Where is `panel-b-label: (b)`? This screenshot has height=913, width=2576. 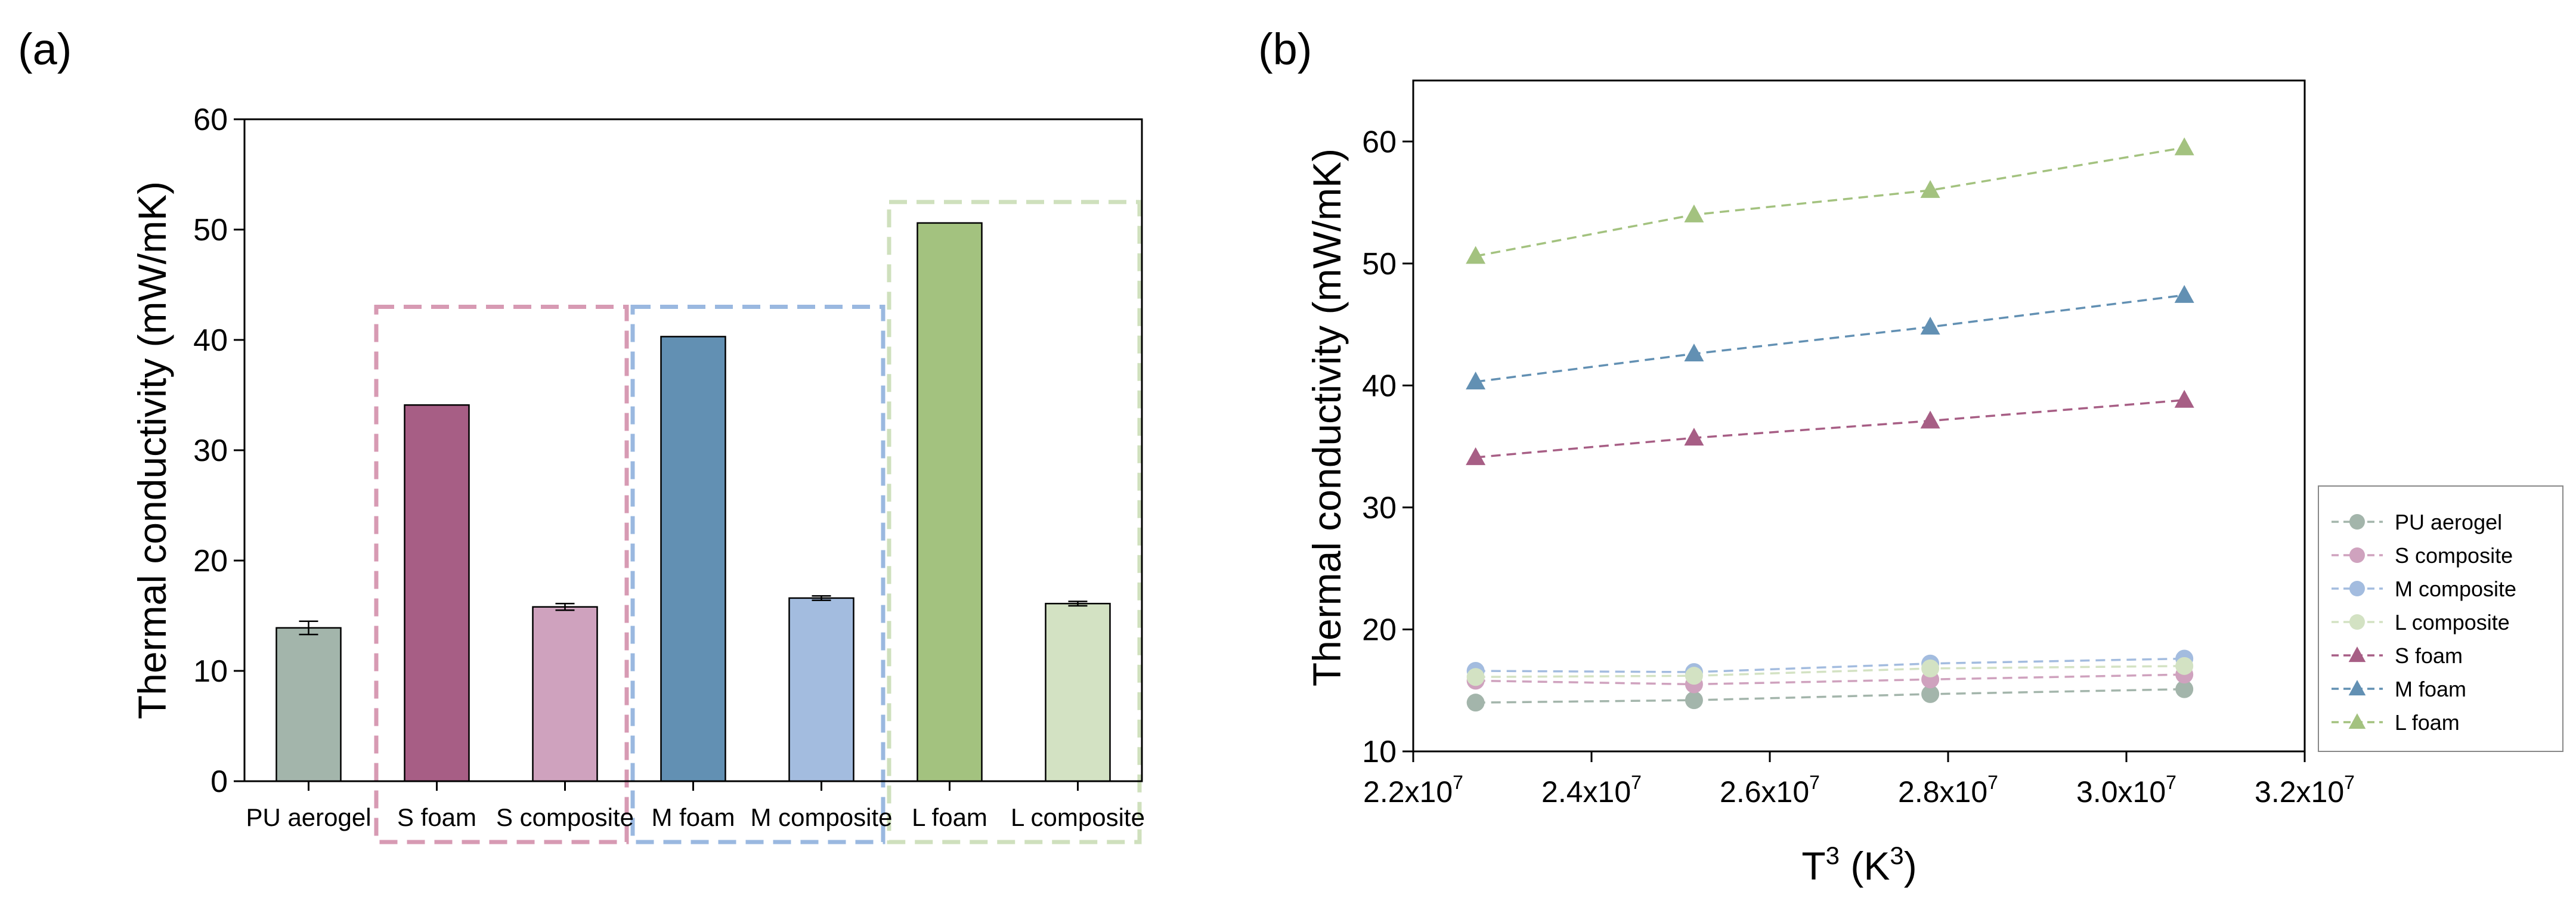 panel-b-label: (b) is located at coordinates (1285, 49).